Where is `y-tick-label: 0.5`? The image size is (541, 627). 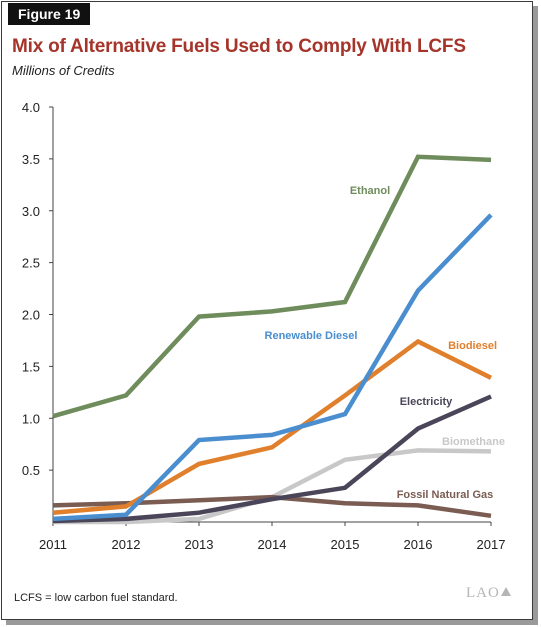 y-tick-label: 0.5 is located at coordinates (31, 470).